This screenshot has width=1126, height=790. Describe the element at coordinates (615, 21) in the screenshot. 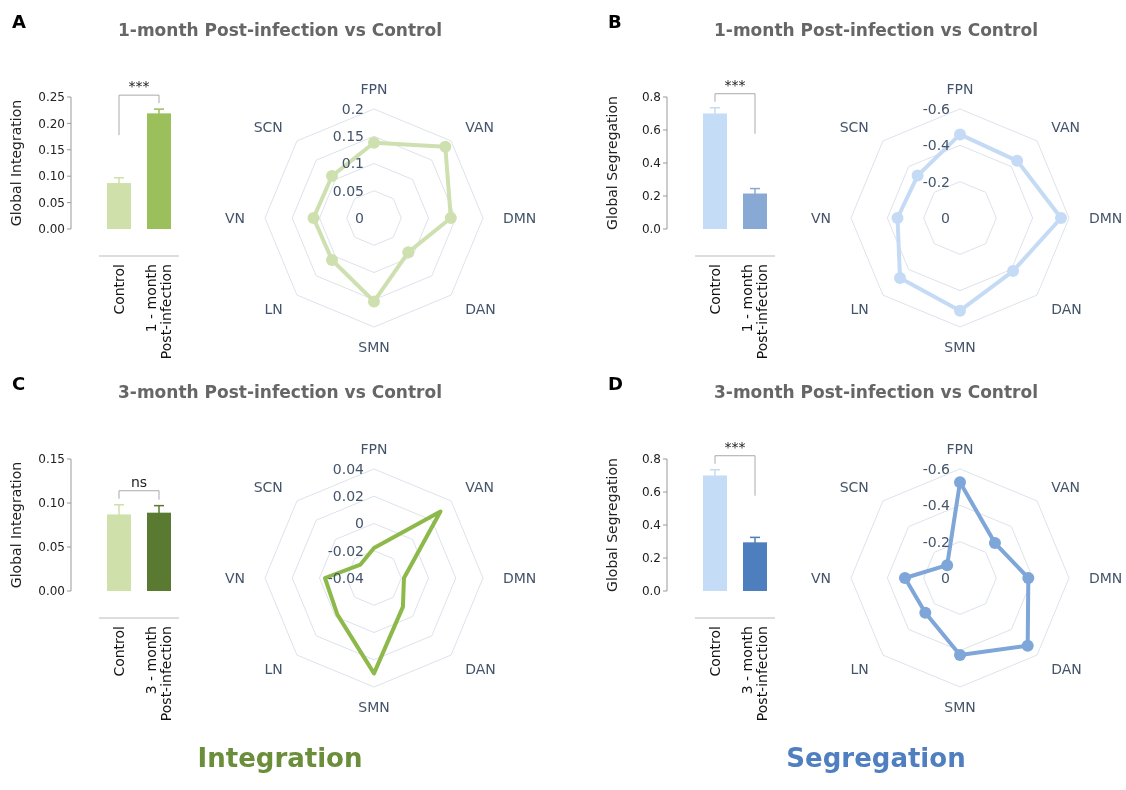

I see `text: B` at that location.